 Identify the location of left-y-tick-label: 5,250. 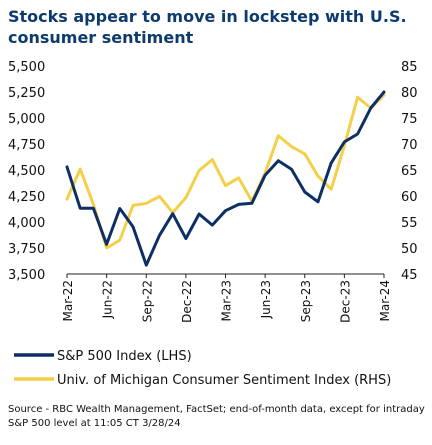
(26, 93).